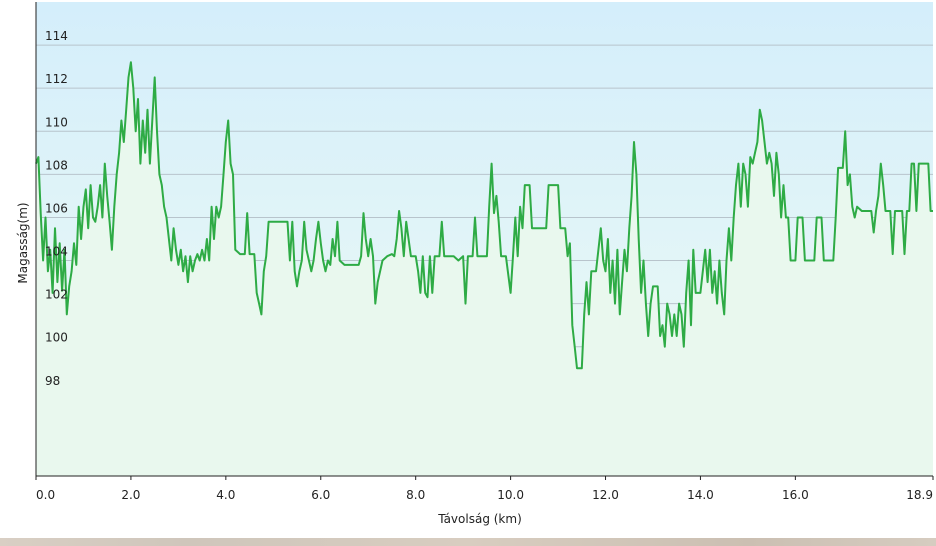  I want to click on bottom-strip, so click(468, 542).